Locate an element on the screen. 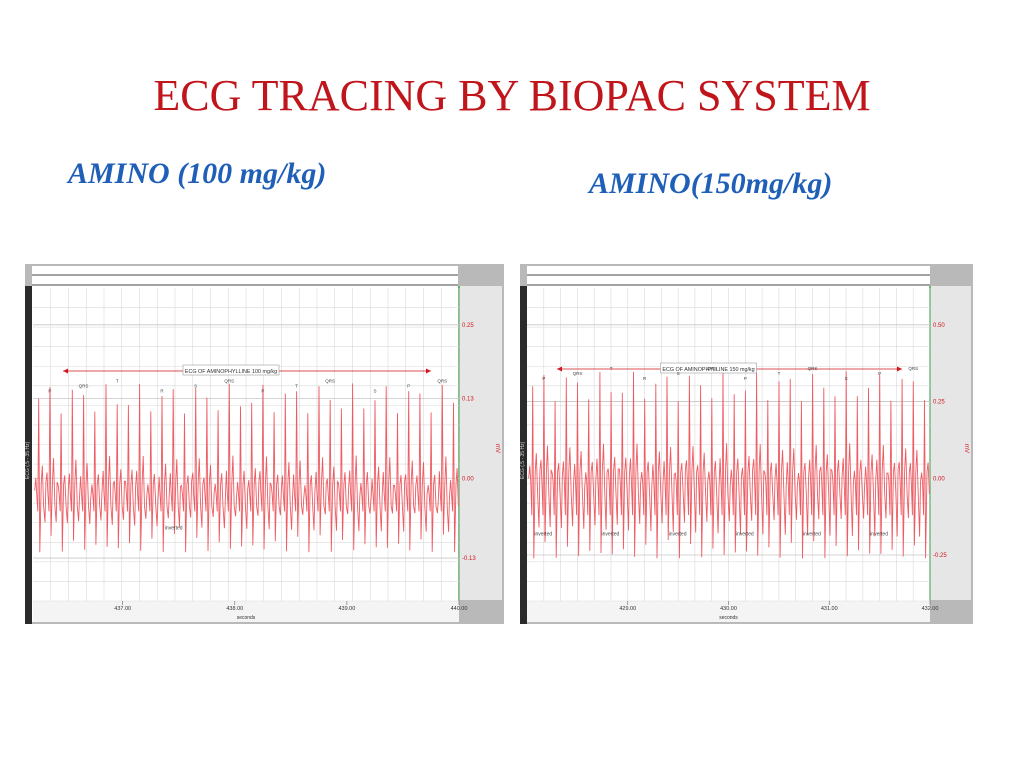 This screenshot has width=1024, height=768. x-tick-label: 431.00 is located at coordinates (829, 609).